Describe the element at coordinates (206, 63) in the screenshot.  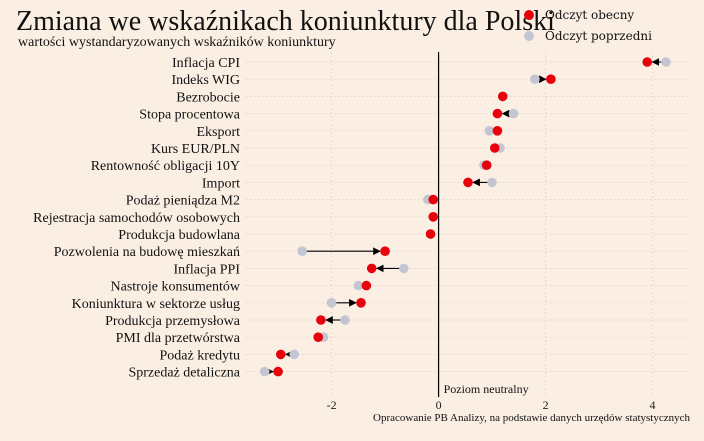
I see `category-label: Inflacja CPI` at that location.